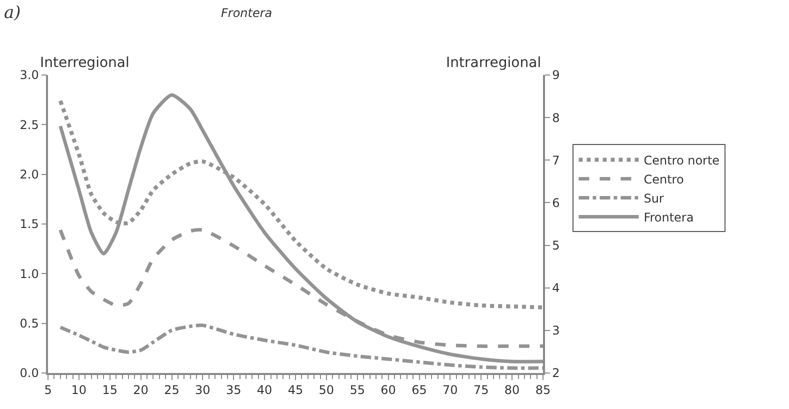  I want to click on y-tick-label: 1.0, so click(29, 273).